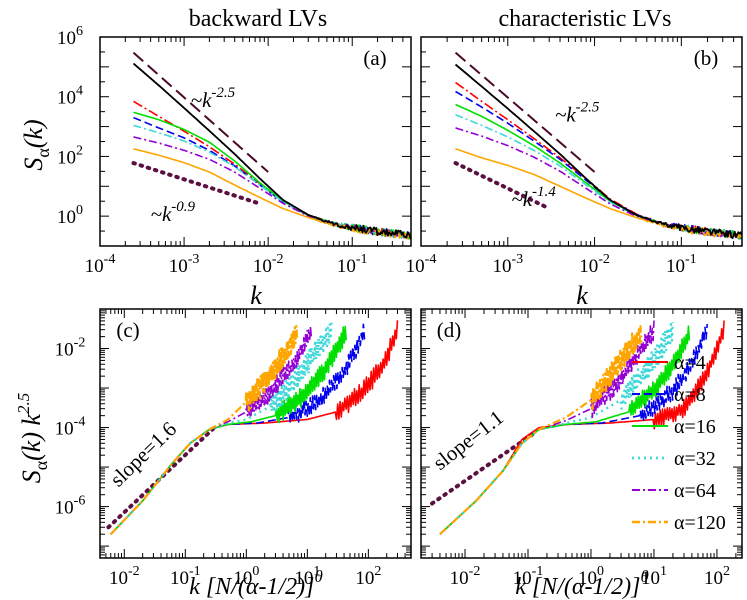 The height and width of the screenshot is (600, 747). I want to click on plot-area-d, so click(577, 428).